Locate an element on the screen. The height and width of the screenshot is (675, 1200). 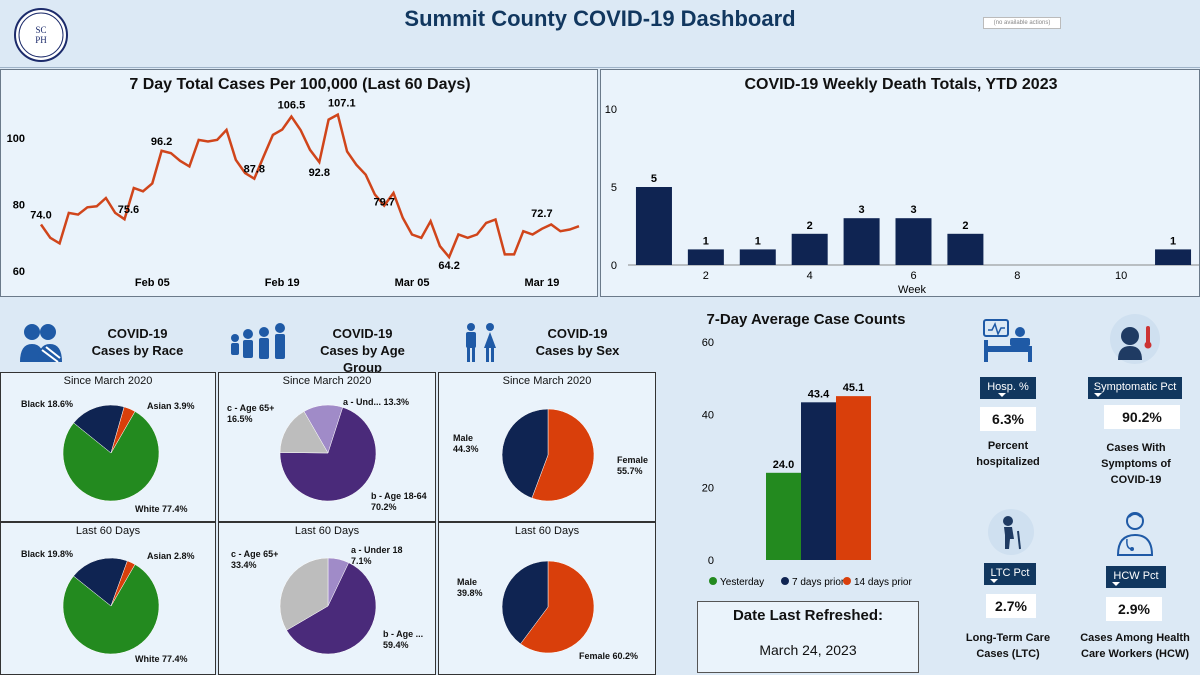
sex-icon is located at coordinates (481, 343).